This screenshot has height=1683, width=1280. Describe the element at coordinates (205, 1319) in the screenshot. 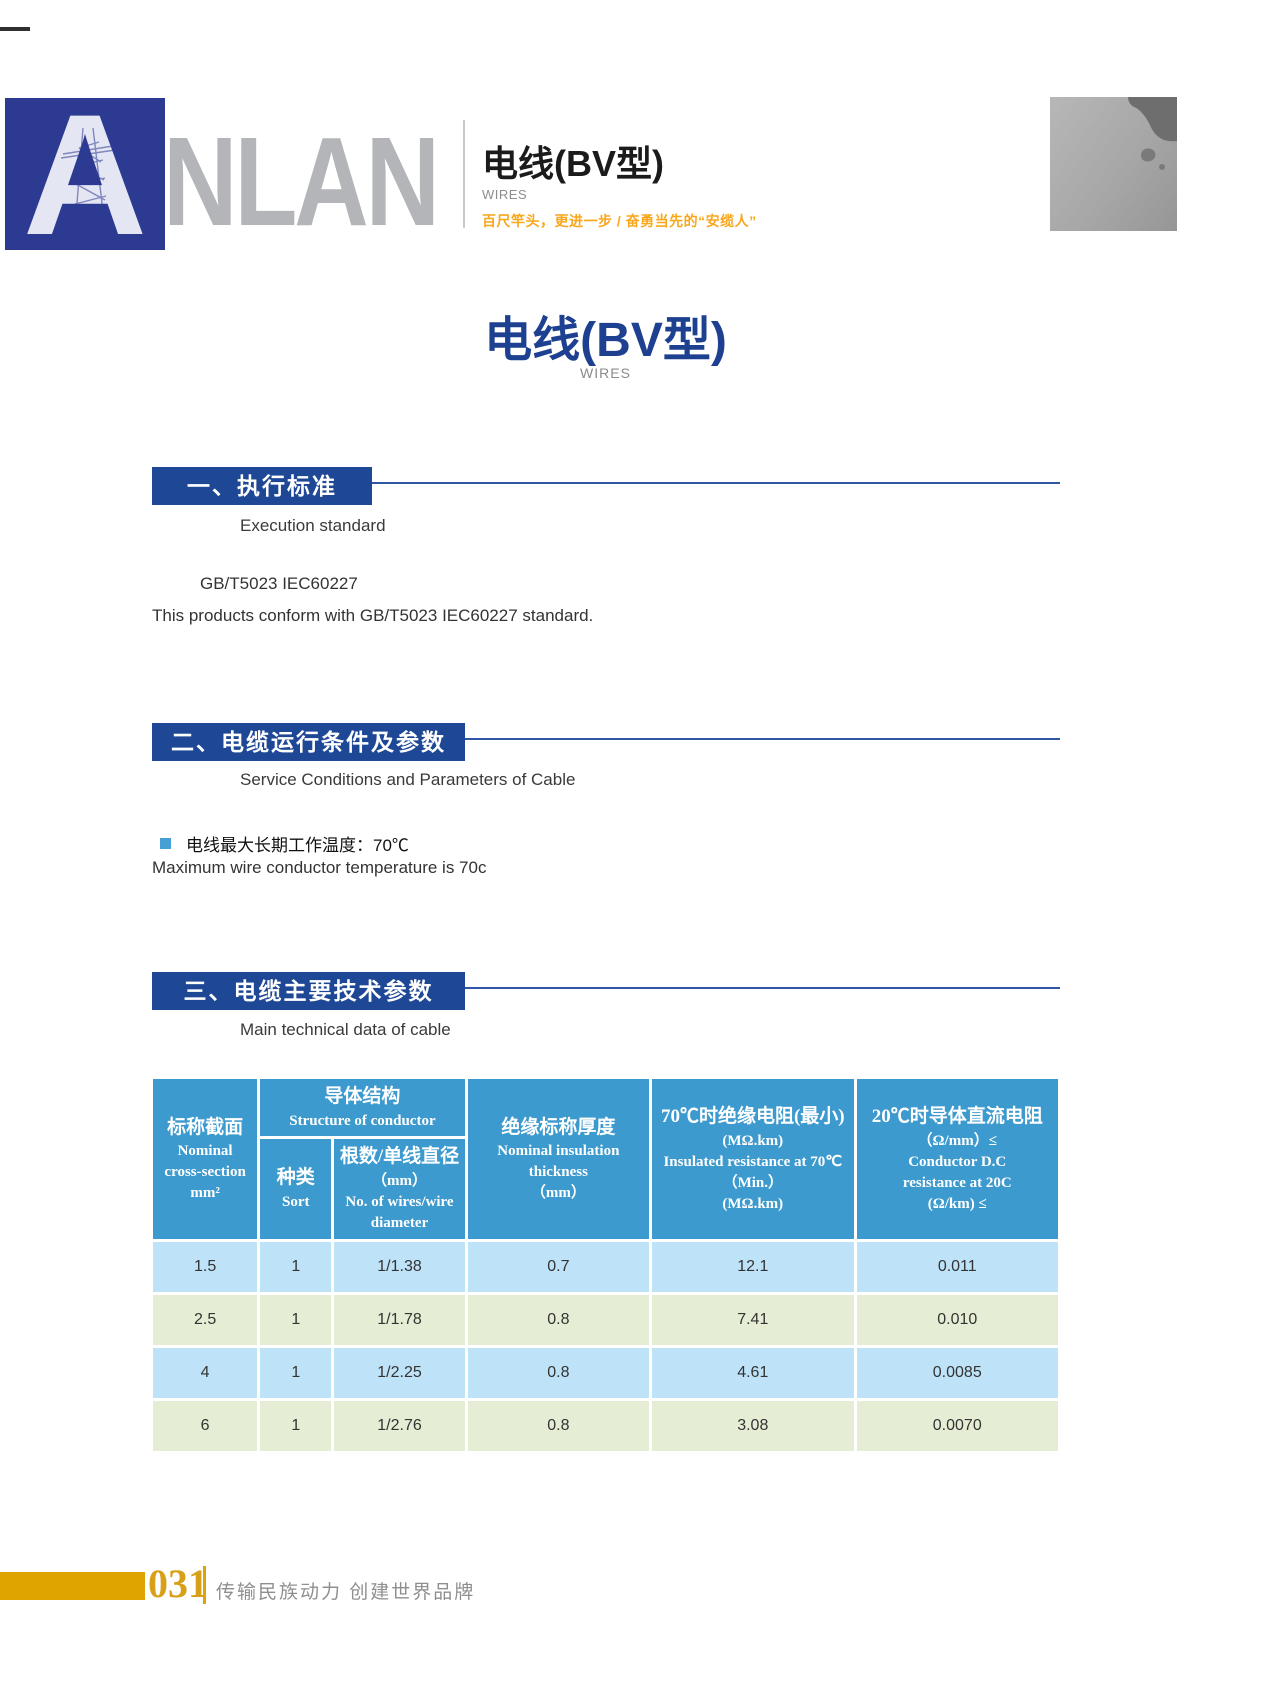

I see `cell-nominal: 2.5` at that location.